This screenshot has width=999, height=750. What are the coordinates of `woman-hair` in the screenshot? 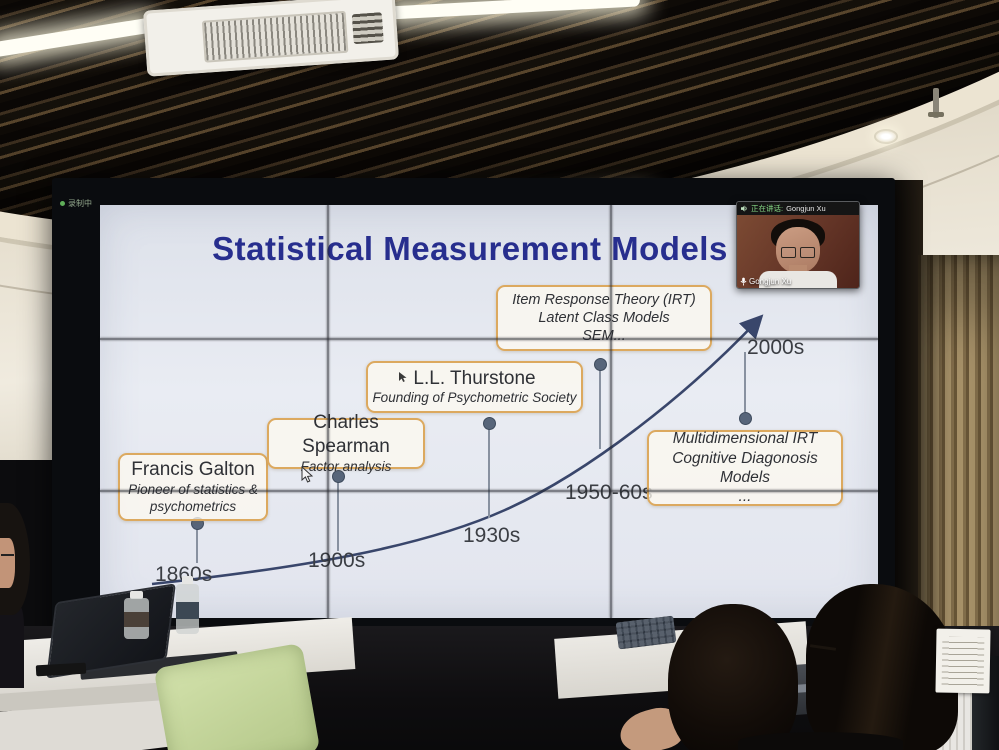 It's located at (882, 667).